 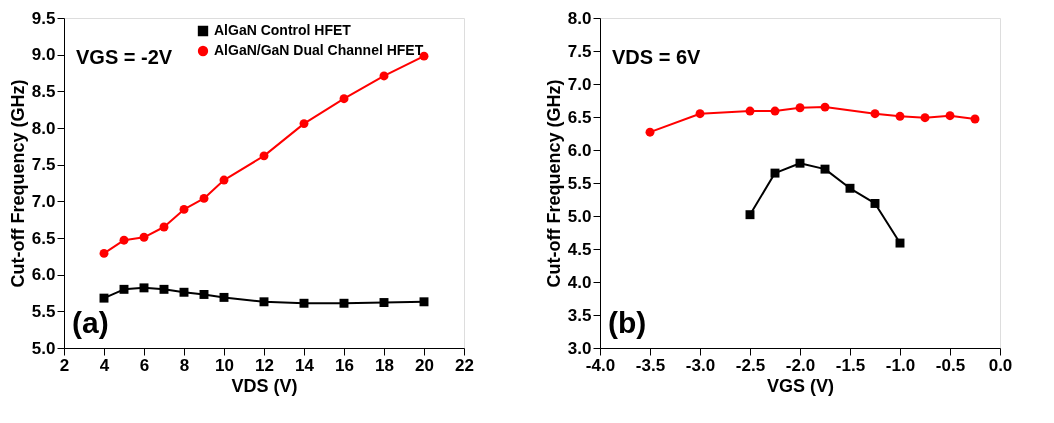 What do you see at coordinates (43, 91) in the screenshot?
I see `y-tick-label: 8.5` at bounding box center [43, 91].